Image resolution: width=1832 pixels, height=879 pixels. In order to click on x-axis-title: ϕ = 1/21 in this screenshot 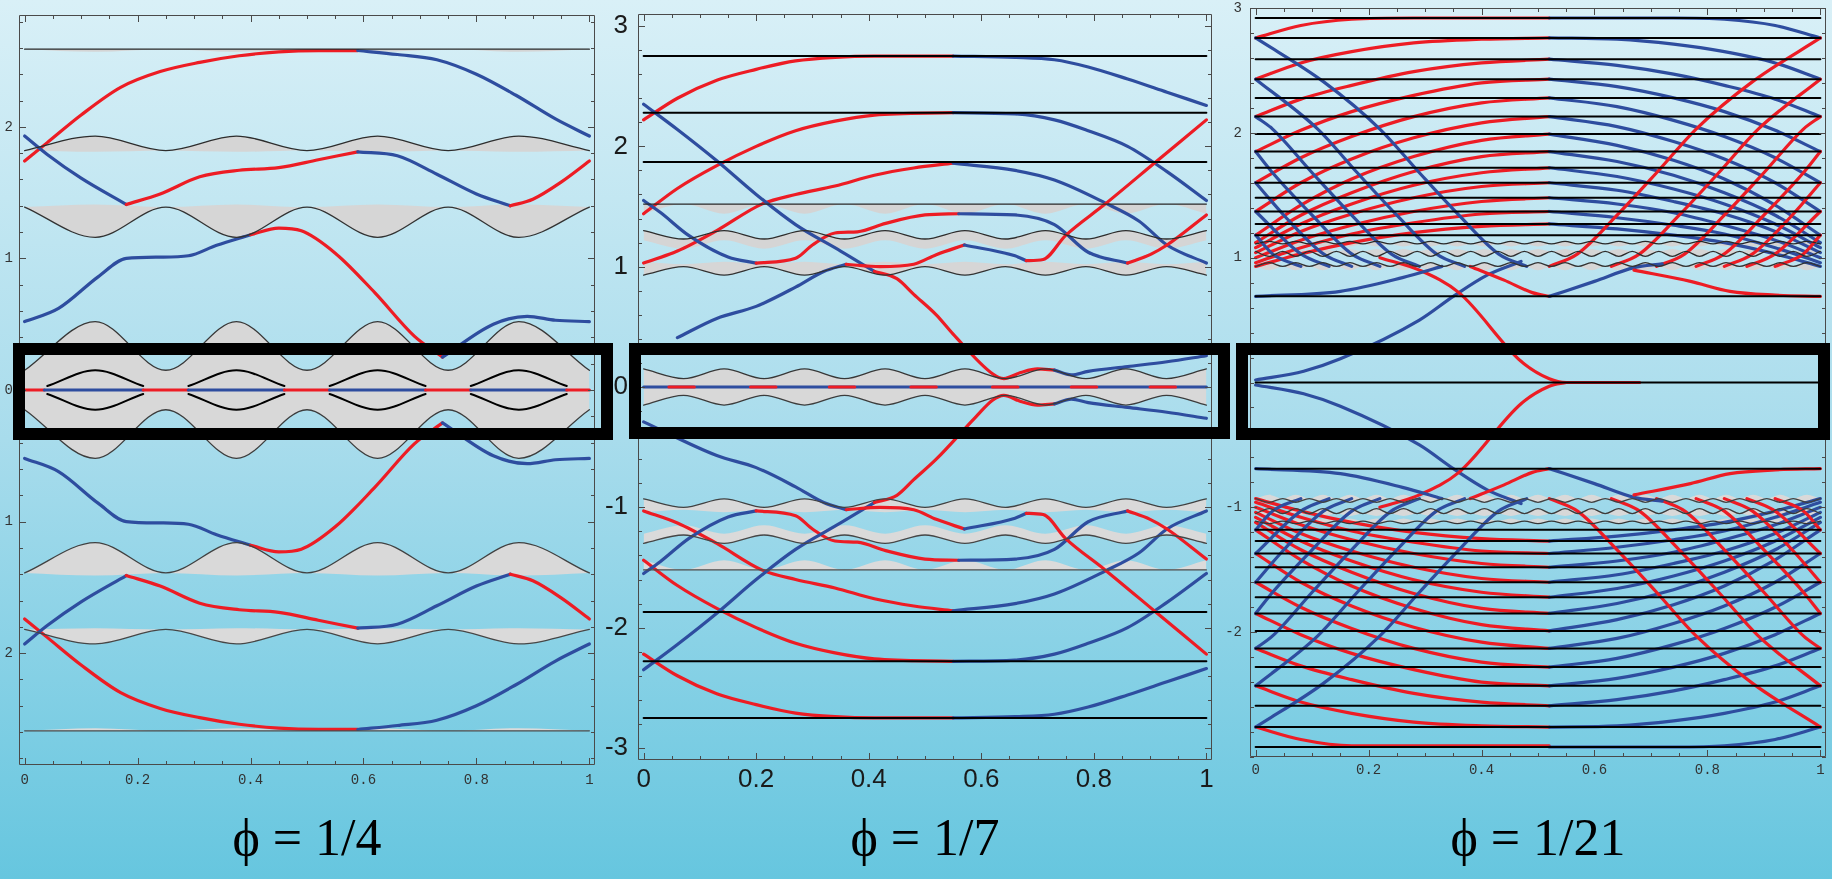, I will do `click(1538, 838)`.